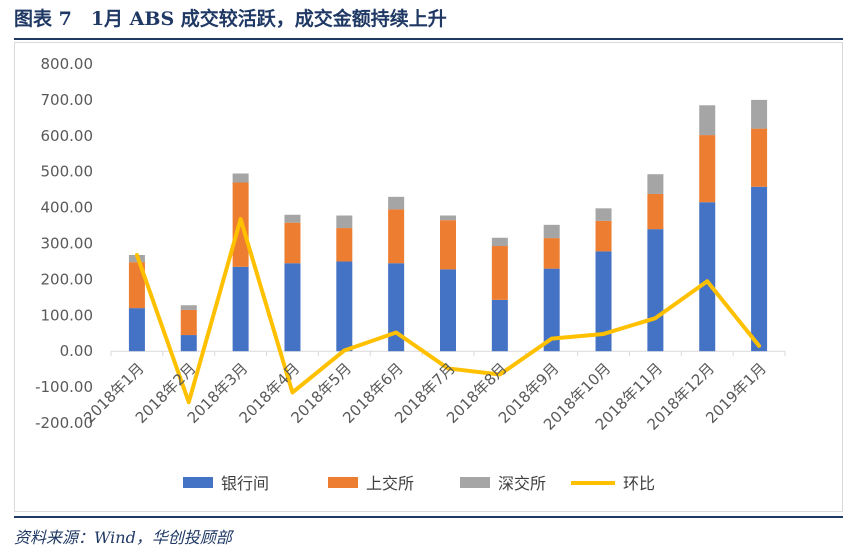 The width and height of the screenshot is (857, 559). What do you see at coordinates (67, 64) in the screenshot?
I see `y-tick-label: 800.00` at bounding box center [67, 64].